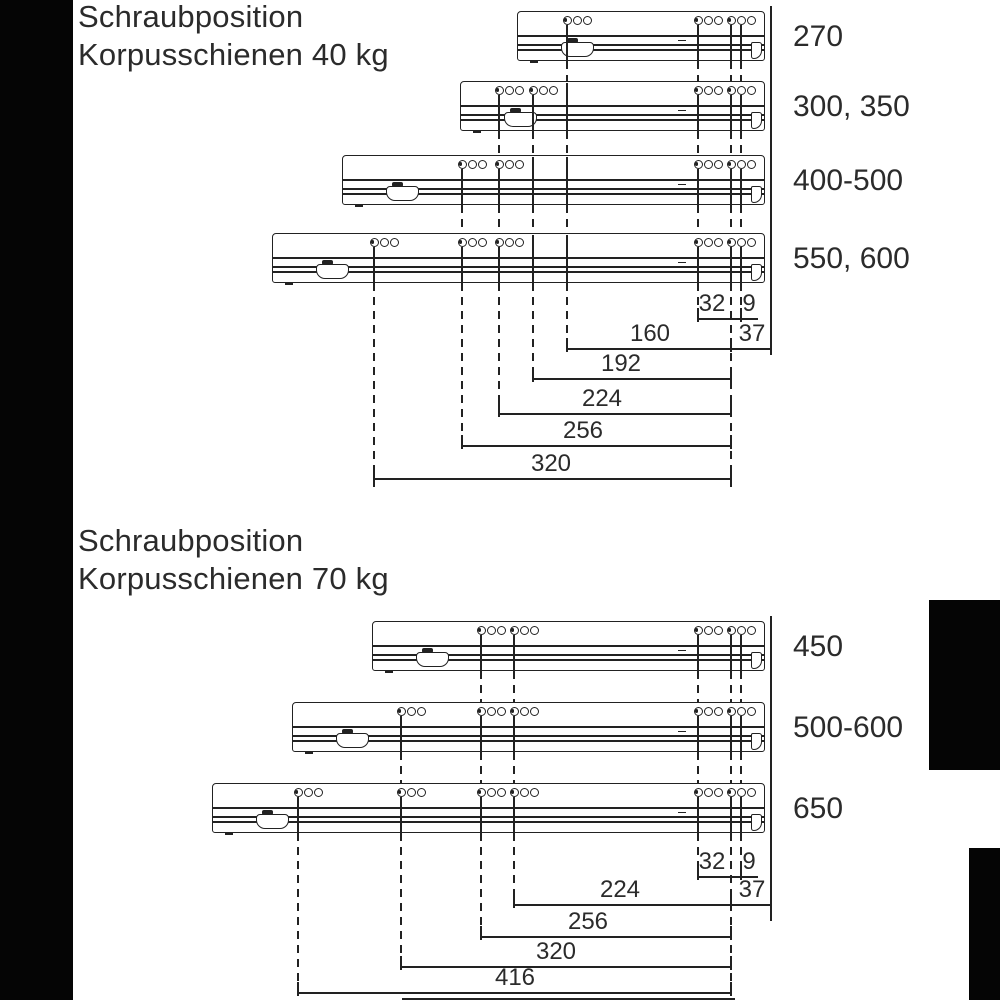  I want to click on 70kg-ref-dash-401, so click(401, 767).